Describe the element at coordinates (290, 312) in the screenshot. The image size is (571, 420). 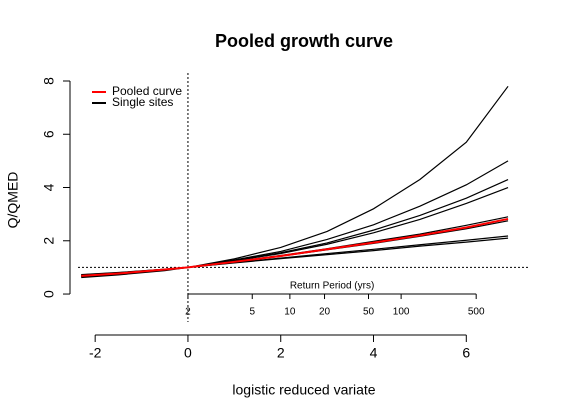
I see `return-period-tick-label: 10` at that location.